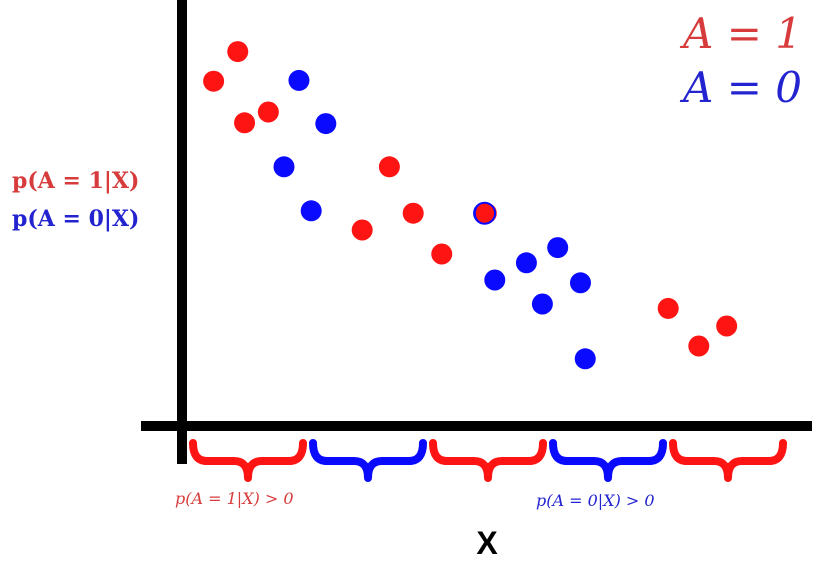 The image size is (830, 570). I want to click on point-overlap-ring, so click(485, 213).